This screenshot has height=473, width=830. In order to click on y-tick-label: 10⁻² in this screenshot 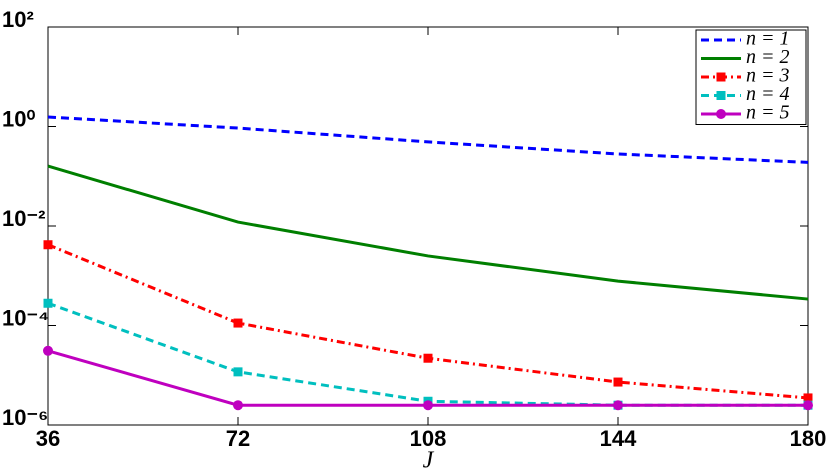, I will do `click(23, 218)`.